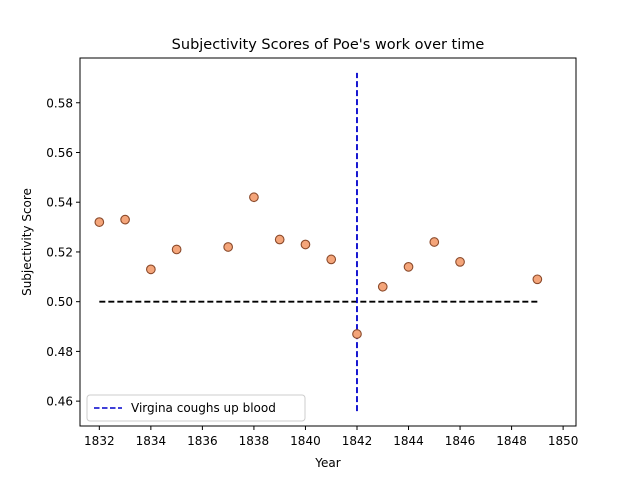 This screenshot has width=640, height=480. I want to click on x-tick-label: 1850, so click(563, 441).